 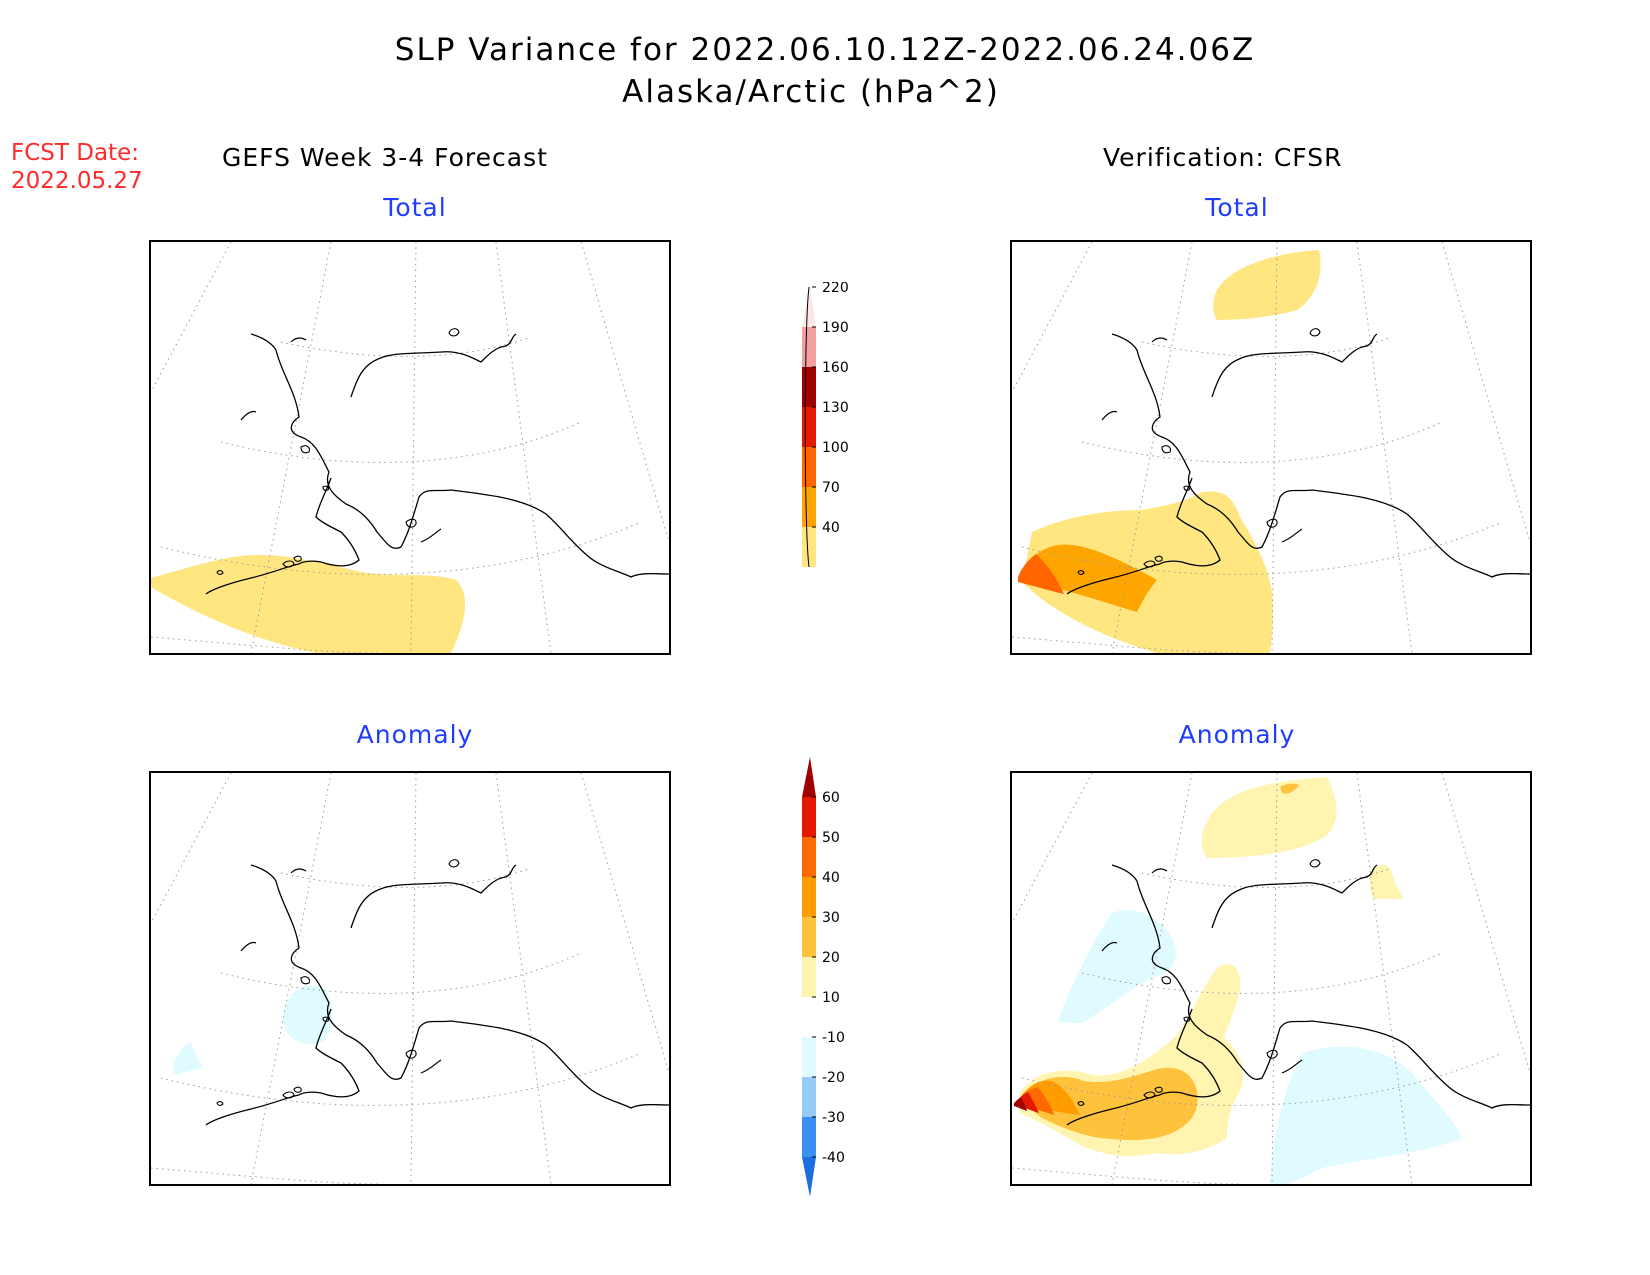 I want to click on forecast-header: GEFS Week 3-4 Forecast, so click(x=385, y=157).